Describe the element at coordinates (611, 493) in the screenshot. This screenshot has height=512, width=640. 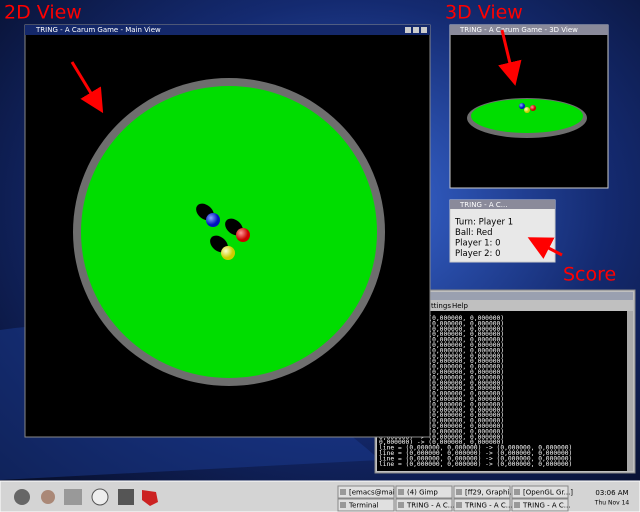
I see `clock-time: 03:06 AM` at that location.